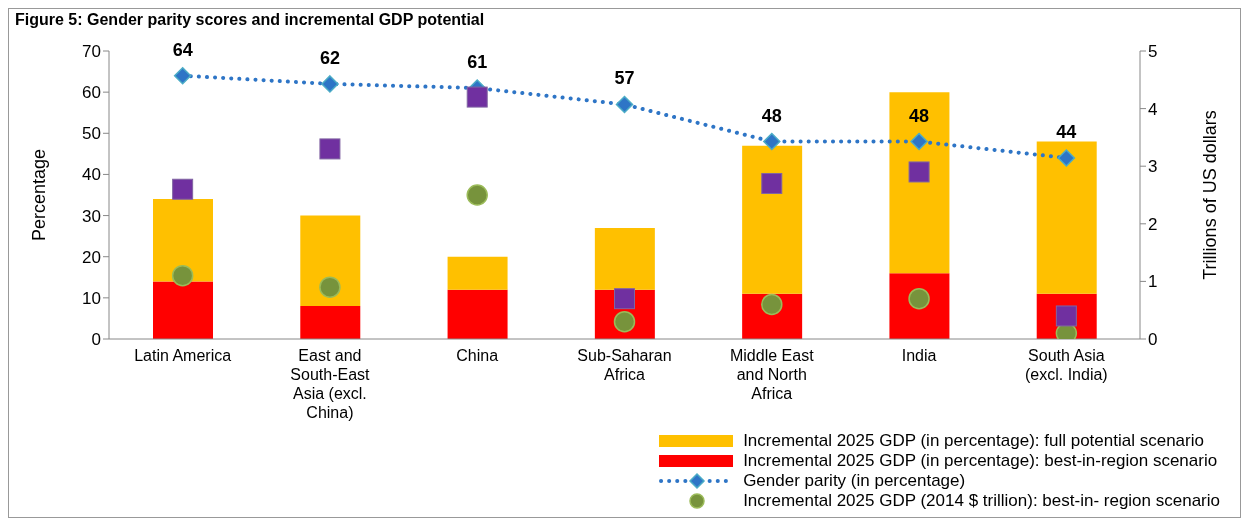 This screenshot has height=529, width=1249. Describe the element at coordinates (91, 93) in the screenshot. I see `y-tick-label: 60` at that location.